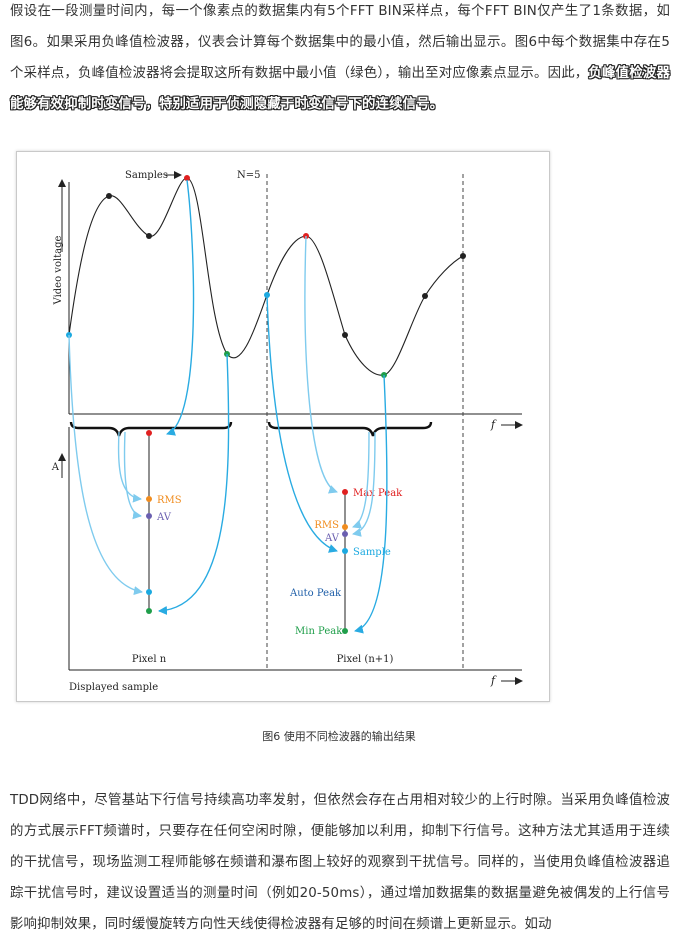 This screenshot has width=678, height=940. I want to click on pixel-n1-brace, so click(350, 429).